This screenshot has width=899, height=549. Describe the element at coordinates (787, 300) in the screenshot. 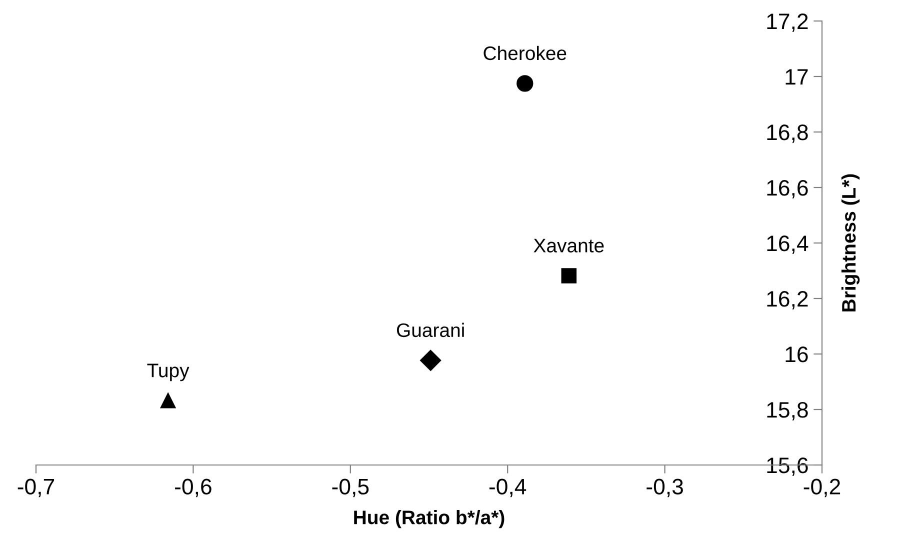

I see `y-tick-label: 16,2` at that location.